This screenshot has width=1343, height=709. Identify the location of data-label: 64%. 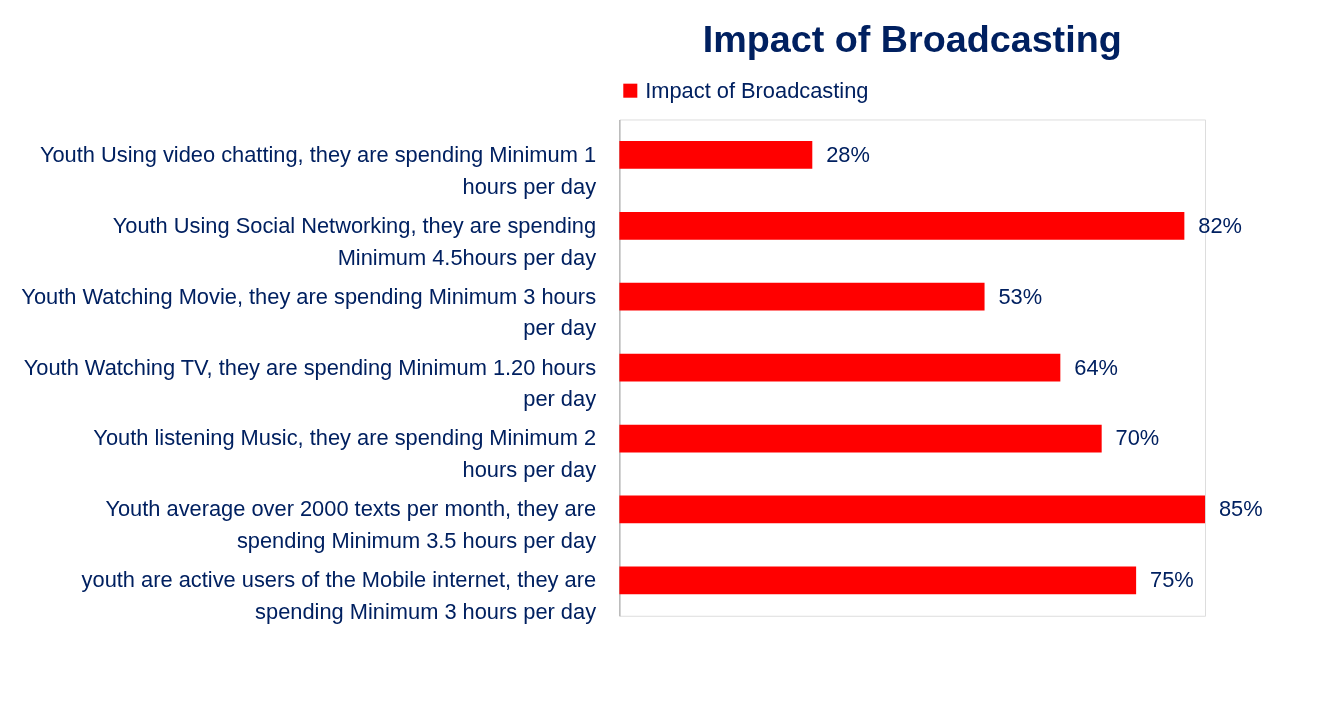
(1096, 367).